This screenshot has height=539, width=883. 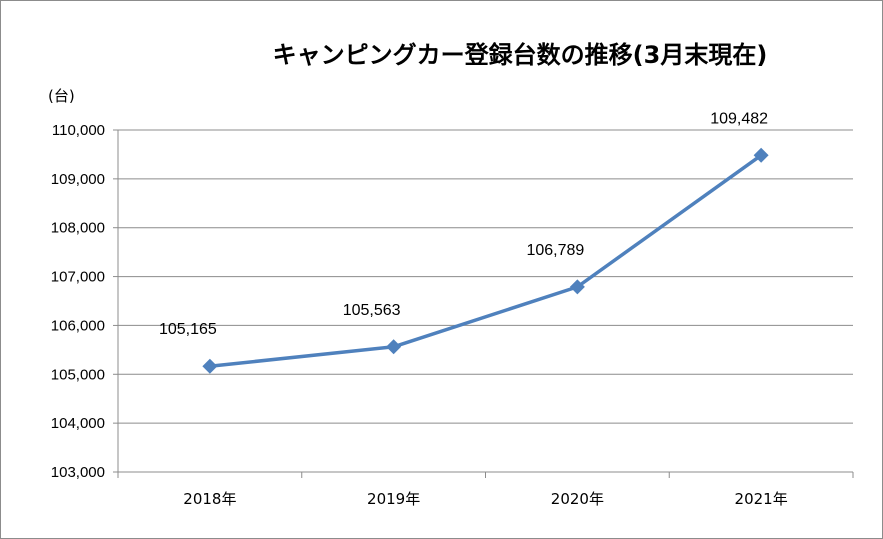 I want to click on y-axis-unit-label: (台), so click(x=61, y=96).